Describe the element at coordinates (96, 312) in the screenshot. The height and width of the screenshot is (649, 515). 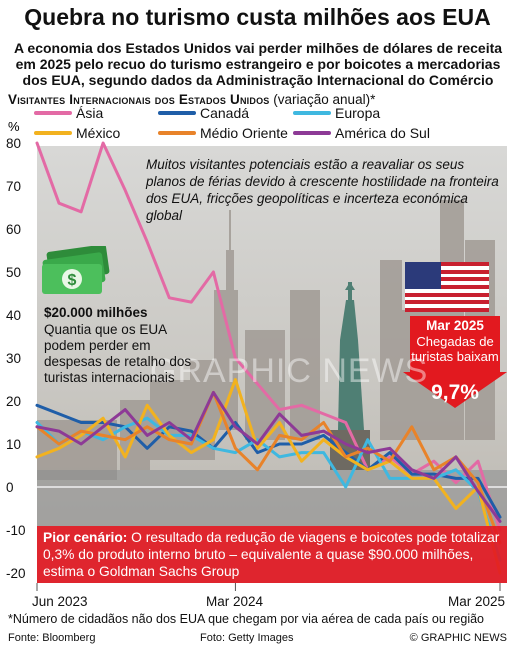
I see `money-title: $20.000 milhões` at that location.